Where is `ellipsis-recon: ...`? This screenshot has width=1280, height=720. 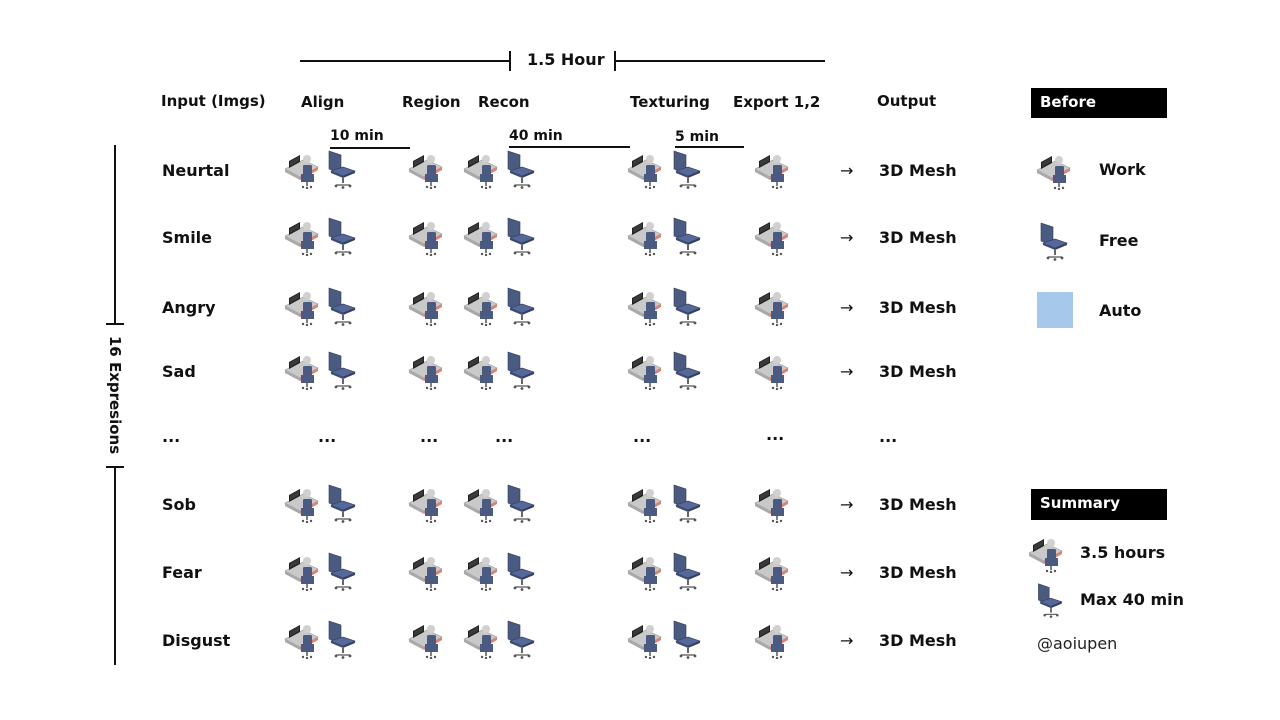
ellipsis-recon: ... is located at coordinates (504, 436).